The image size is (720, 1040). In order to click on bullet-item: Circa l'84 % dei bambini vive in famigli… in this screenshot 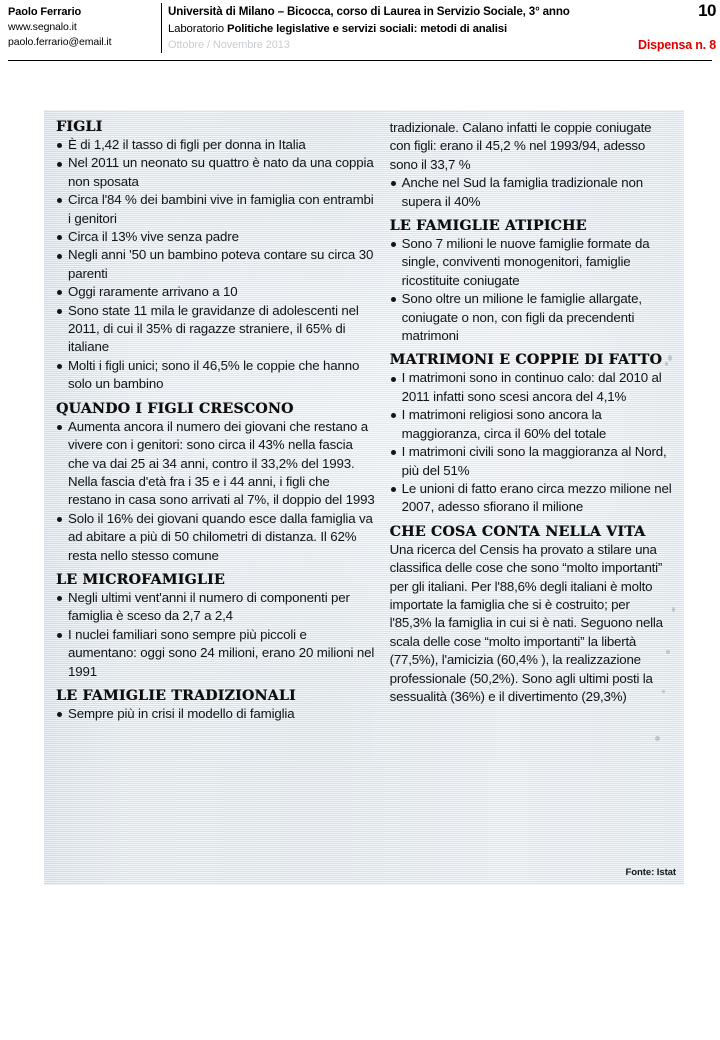, I will do `click(216, 209)`.